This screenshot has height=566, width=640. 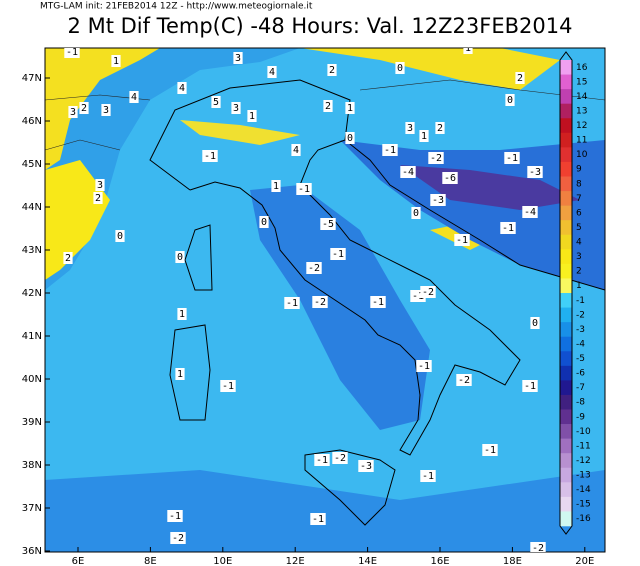 I want to click on latitude-label: 44N, so click(x=32, y=207).